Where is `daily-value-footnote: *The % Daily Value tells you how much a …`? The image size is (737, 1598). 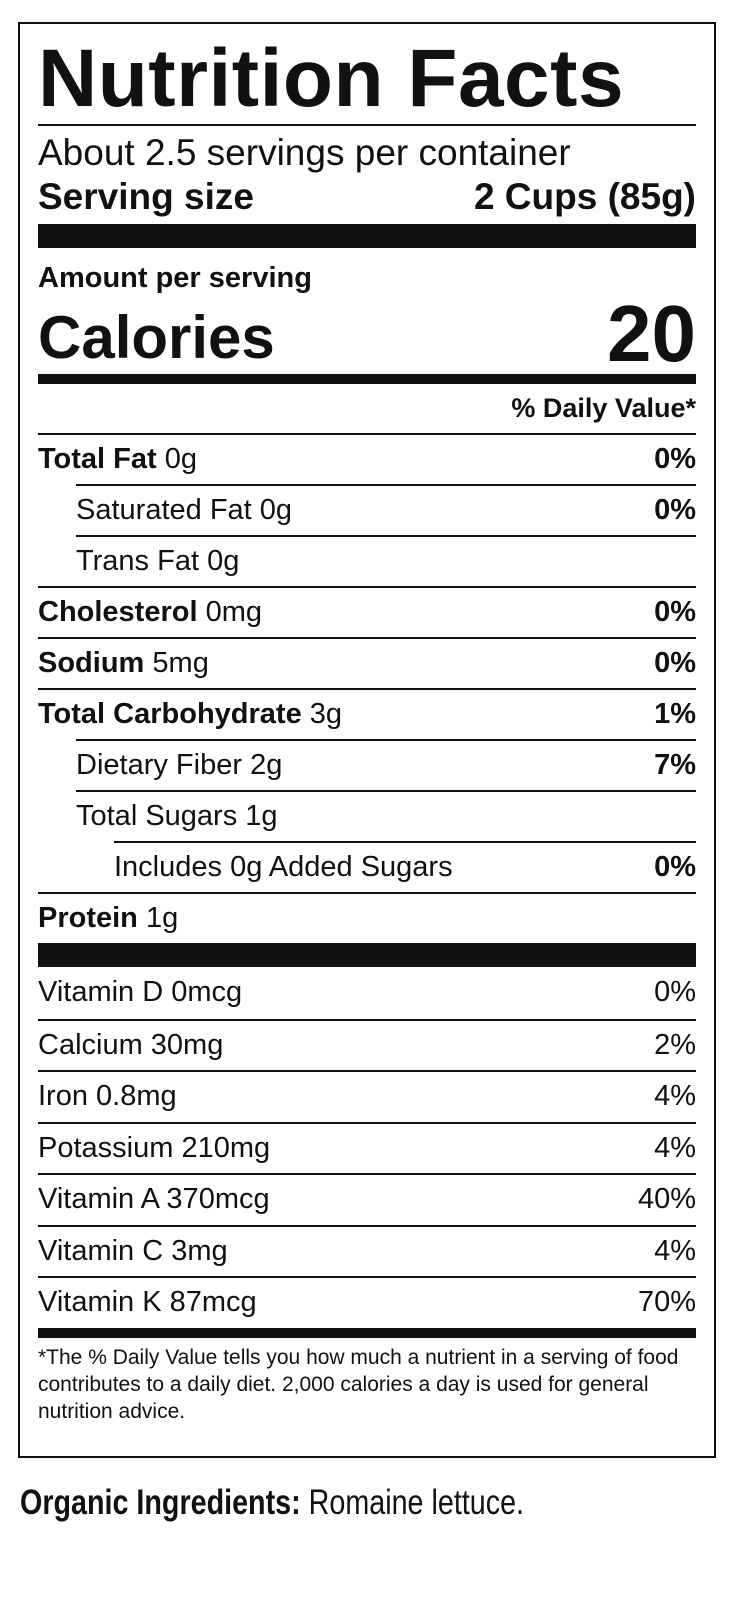
daily-value-footnote: *The % Daily Value tells you how much a … is located at coordinates (358, 1384).